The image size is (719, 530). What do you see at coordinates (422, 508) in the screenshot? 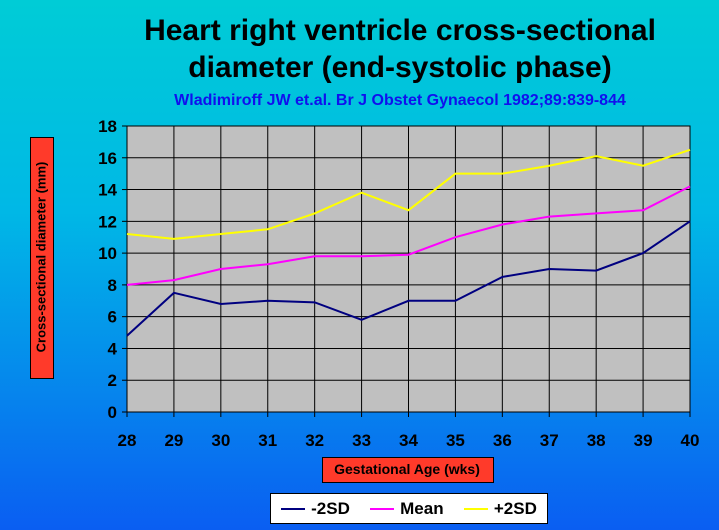
I see `legend-label-mean: Mean` at bounding box center [422, 508].